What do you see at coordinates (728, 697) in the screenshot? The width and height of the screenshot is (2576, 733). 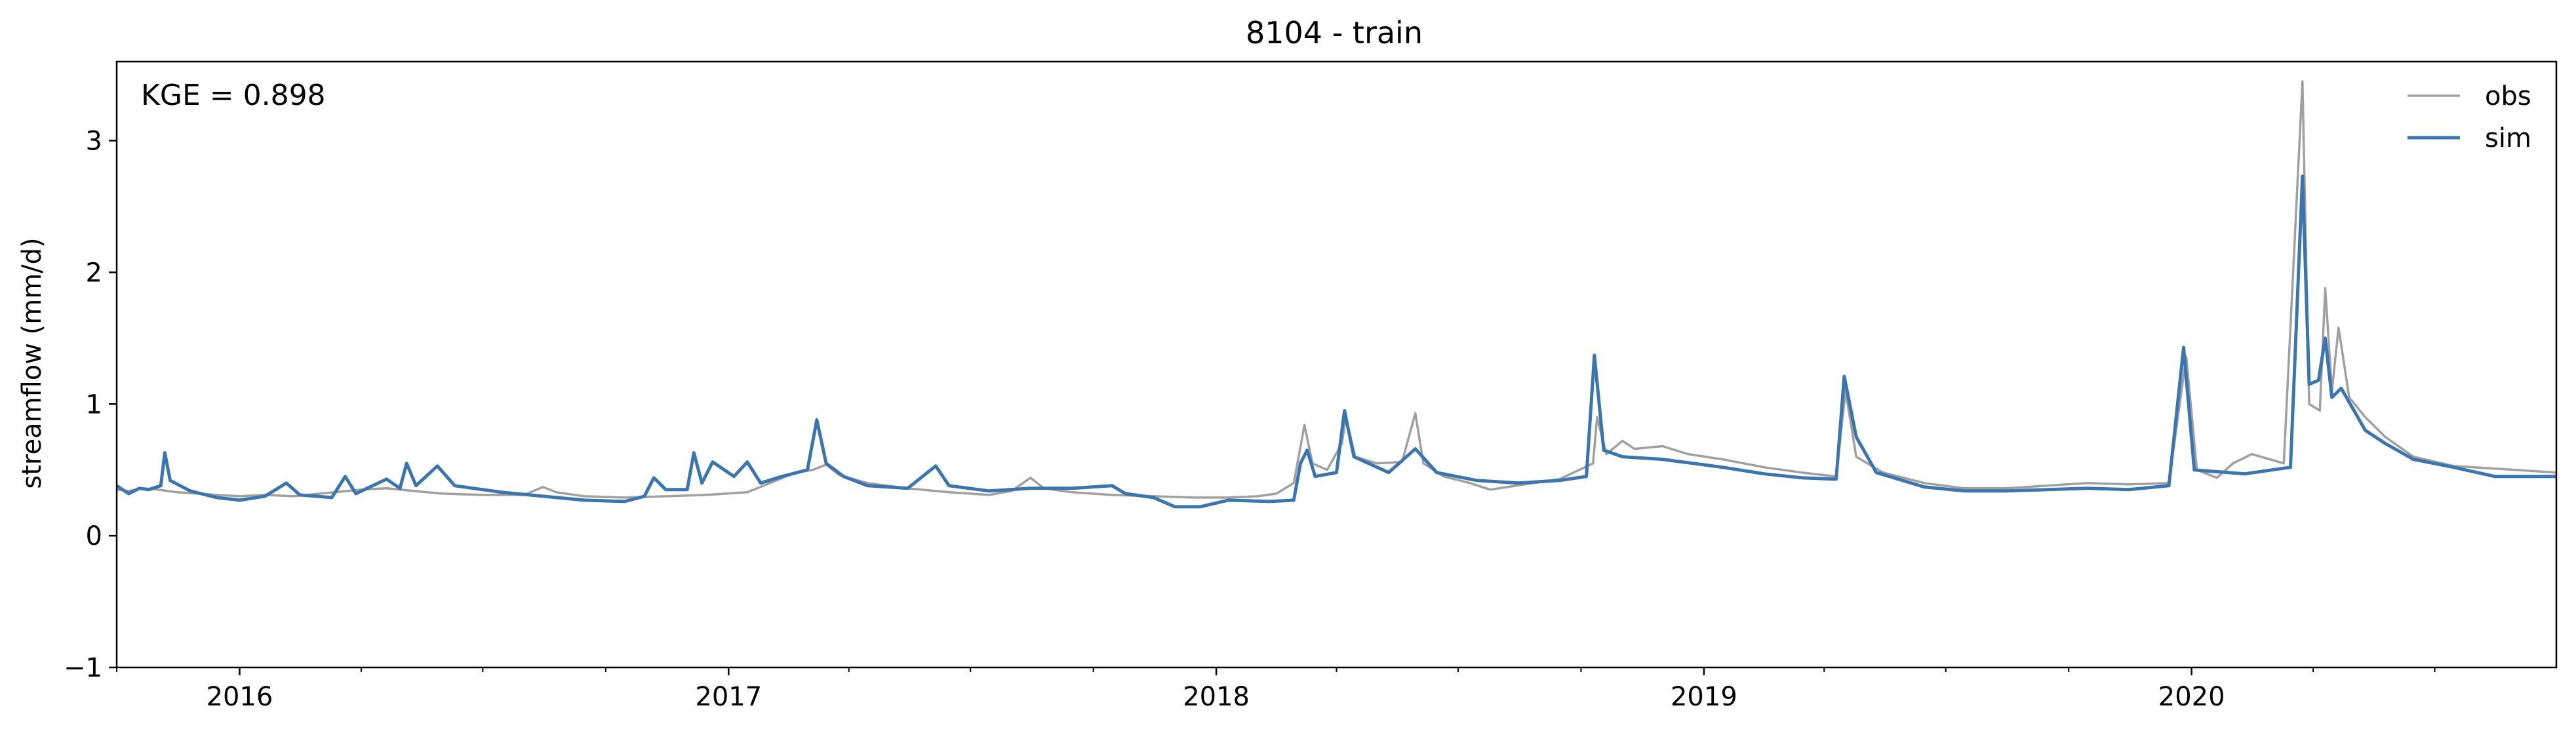 I see `x-tick-label: 2017` at bounding box center [728, 697].